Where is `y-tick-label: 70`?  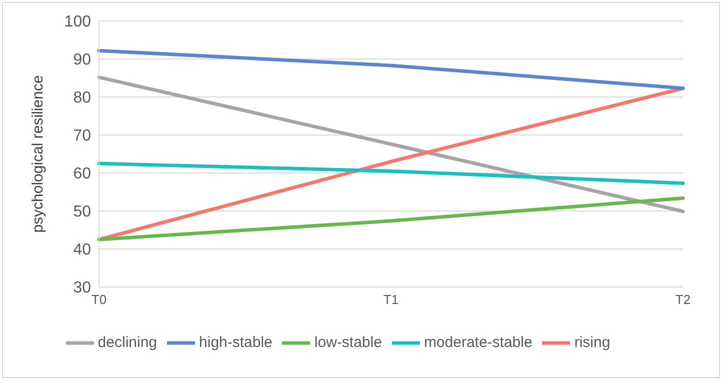 y-tick-label: 70 is located at coordinates (82, 136).